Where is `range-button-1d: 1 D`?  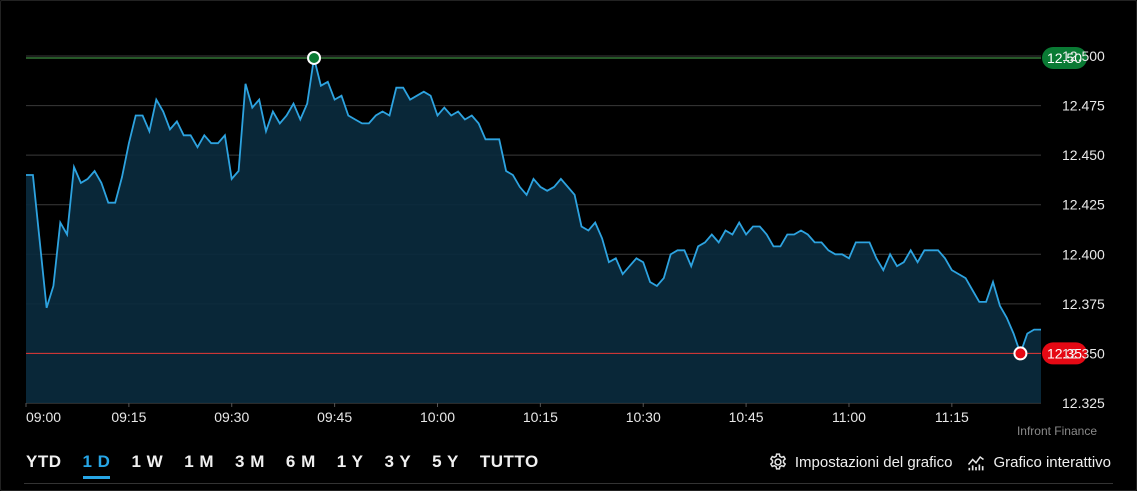
range-button-1d: 1 D is located at coordinates (96, 465).